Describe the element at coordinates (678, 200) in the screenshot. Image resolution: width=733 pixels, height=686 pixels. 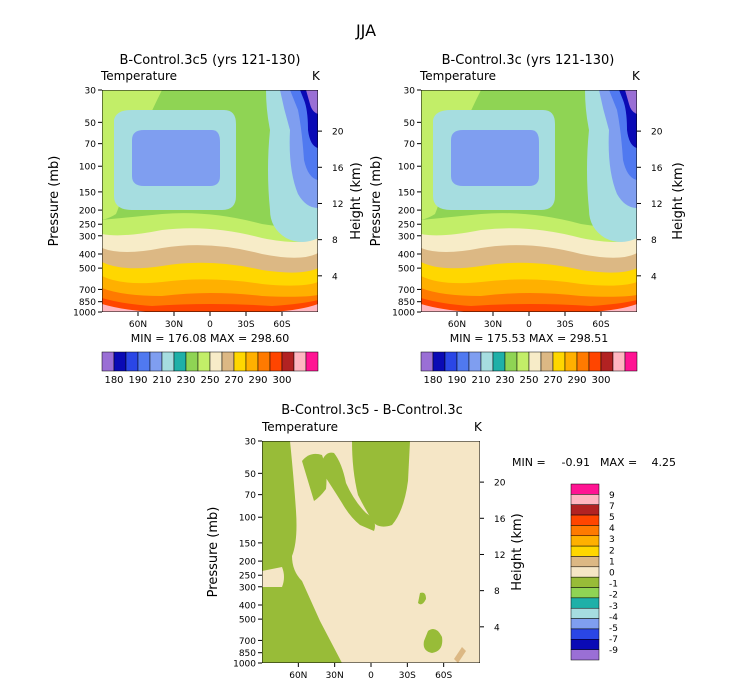
I see `panel-right-ylabel-right: Height (km)` at that location.